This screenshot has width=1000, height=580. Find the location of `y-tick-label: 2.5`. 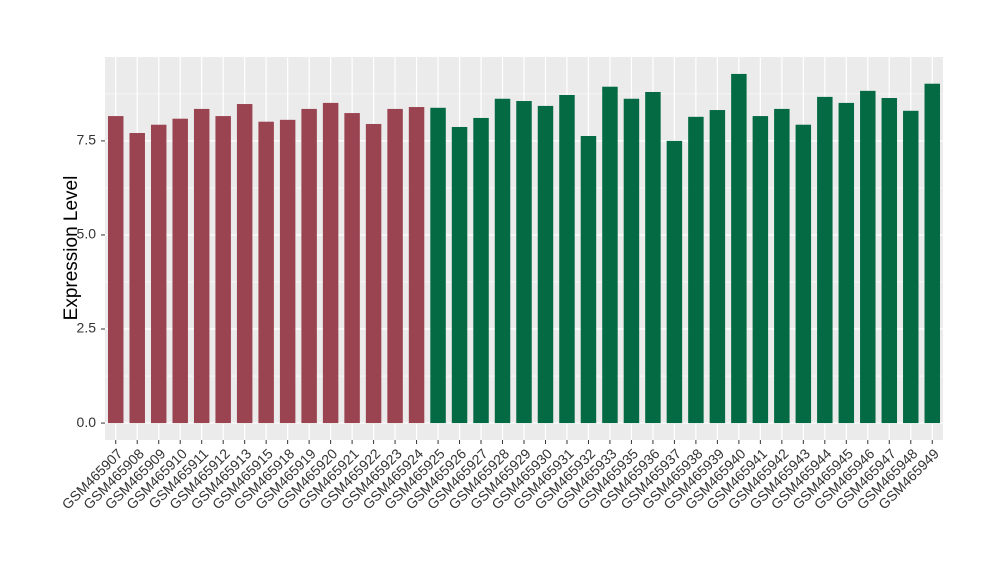

y-tick-label: 2.5 is located at coordinates (87, 328).